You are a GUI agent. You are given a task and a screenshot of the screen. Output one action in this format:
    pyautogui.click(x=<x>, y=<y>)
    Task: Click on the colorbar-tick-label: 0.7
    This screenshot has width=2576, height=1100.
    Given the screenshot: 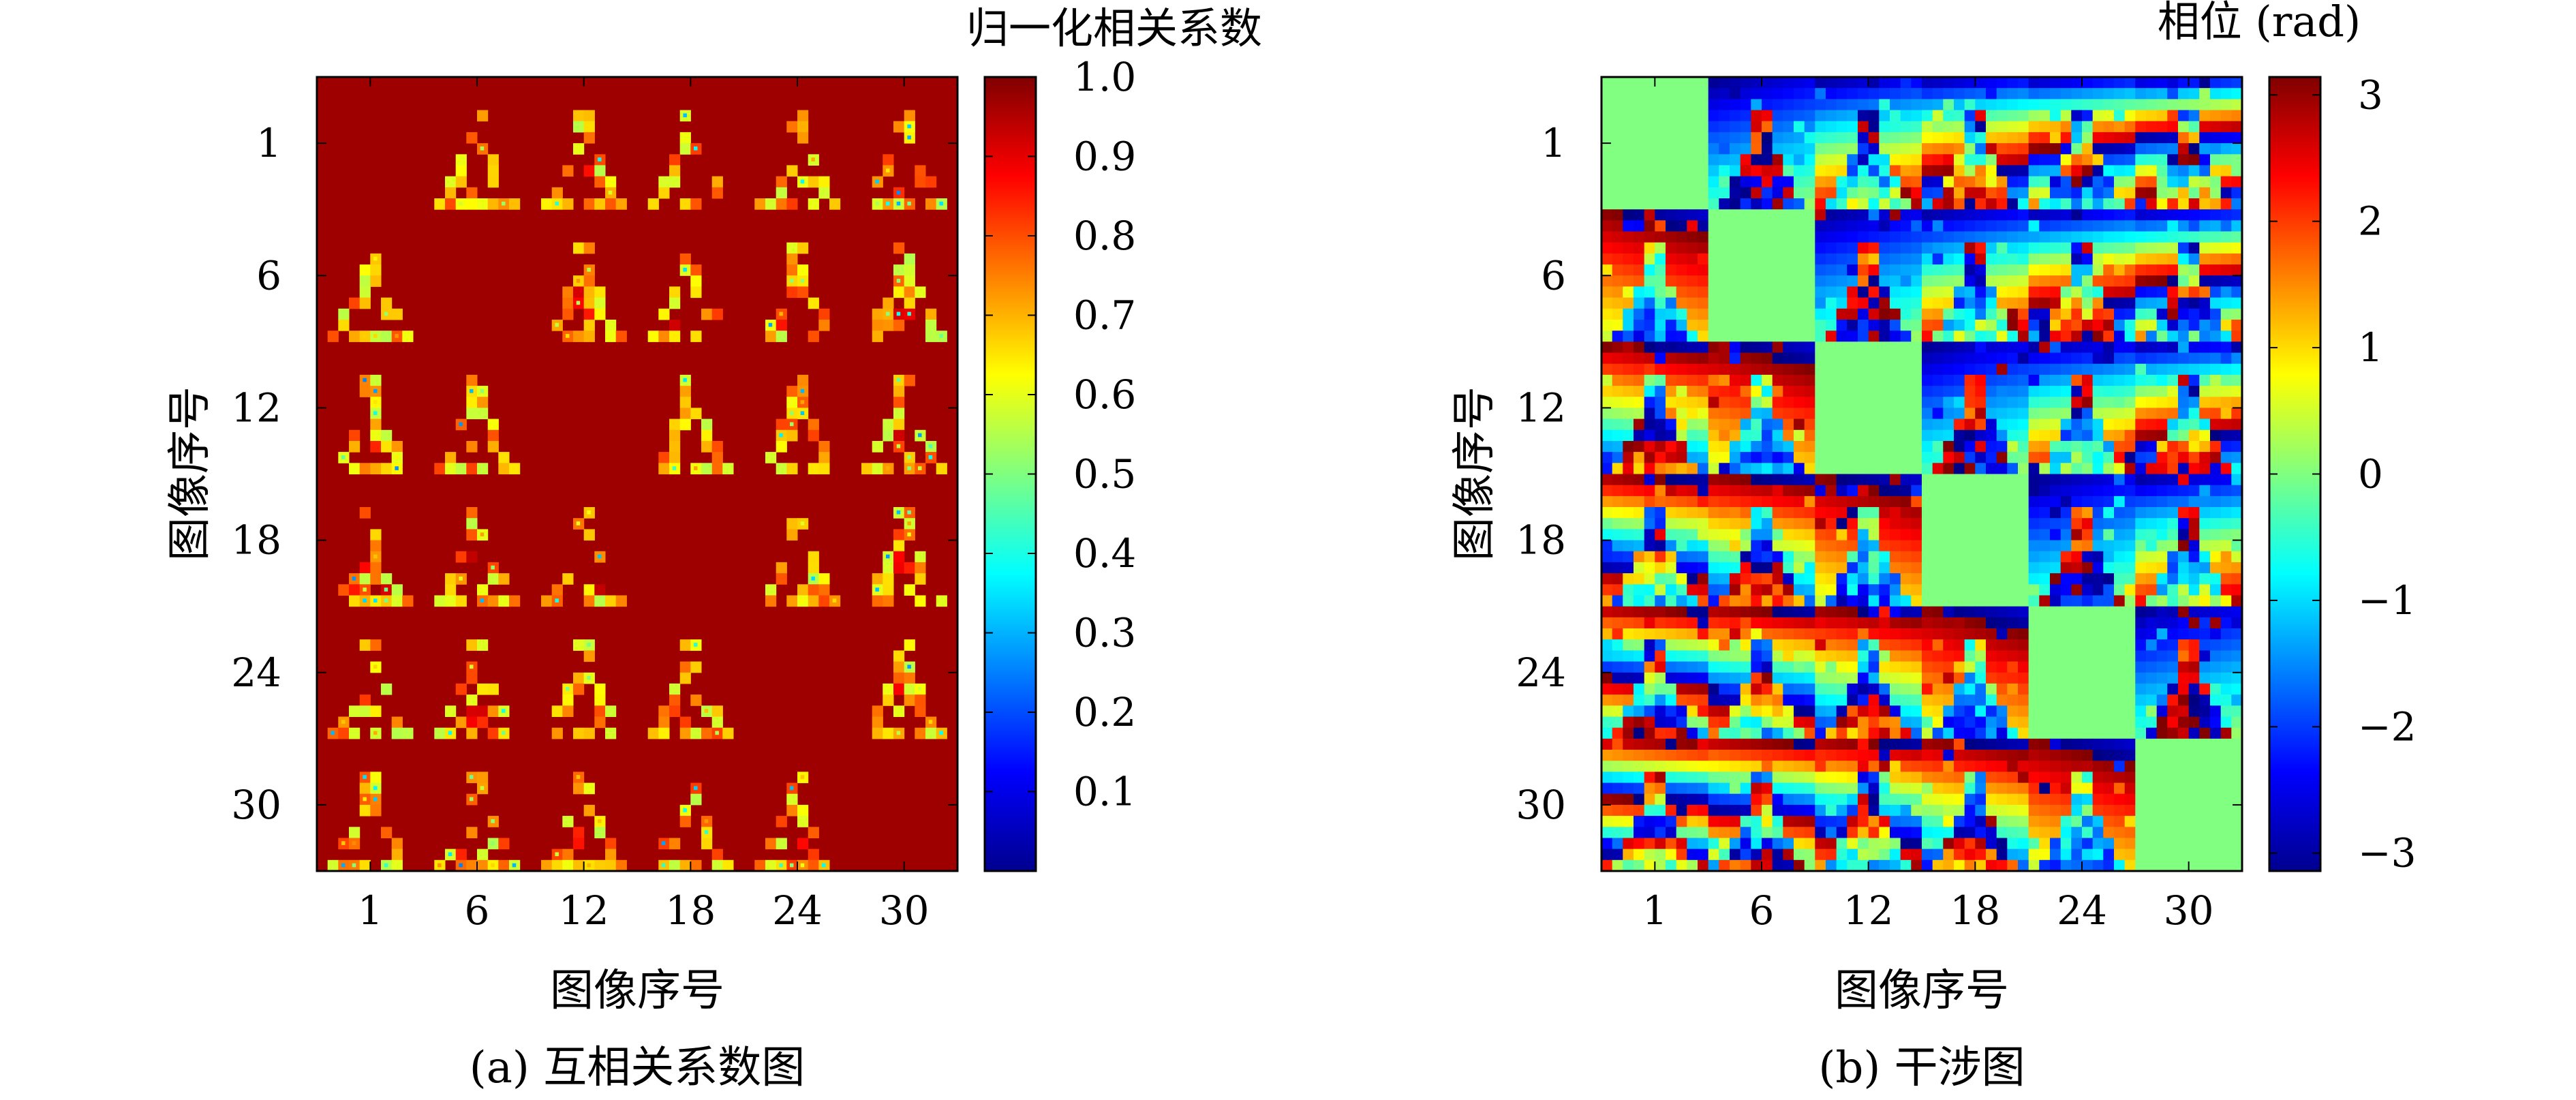 What is the action you would take?
    pyautogui.click(x=1104, y=315)
    